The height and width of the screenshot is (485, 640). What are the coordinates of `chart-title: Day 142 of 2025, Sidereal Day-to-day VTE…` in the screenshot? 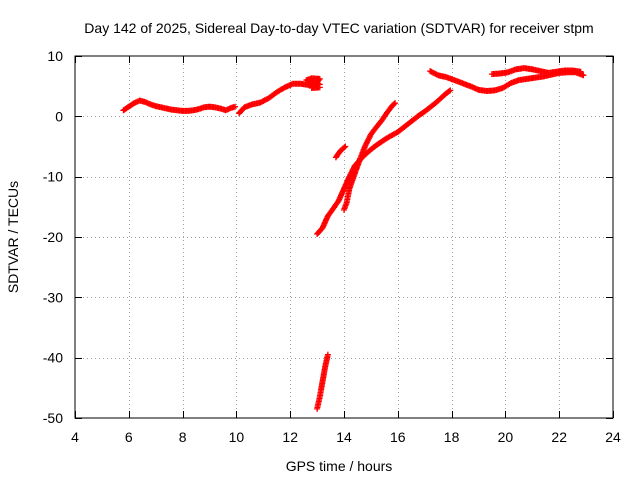 It's located at (338, 28).